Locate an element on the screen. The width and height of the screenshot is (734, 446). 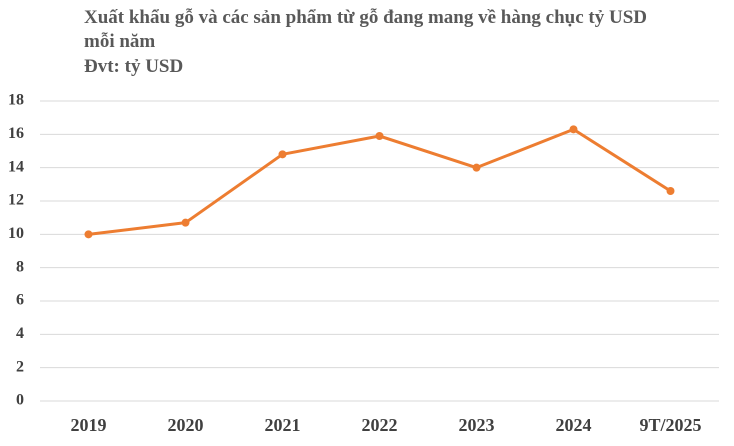
x-tick-label: 2019 is located at coordinates (89, 425).